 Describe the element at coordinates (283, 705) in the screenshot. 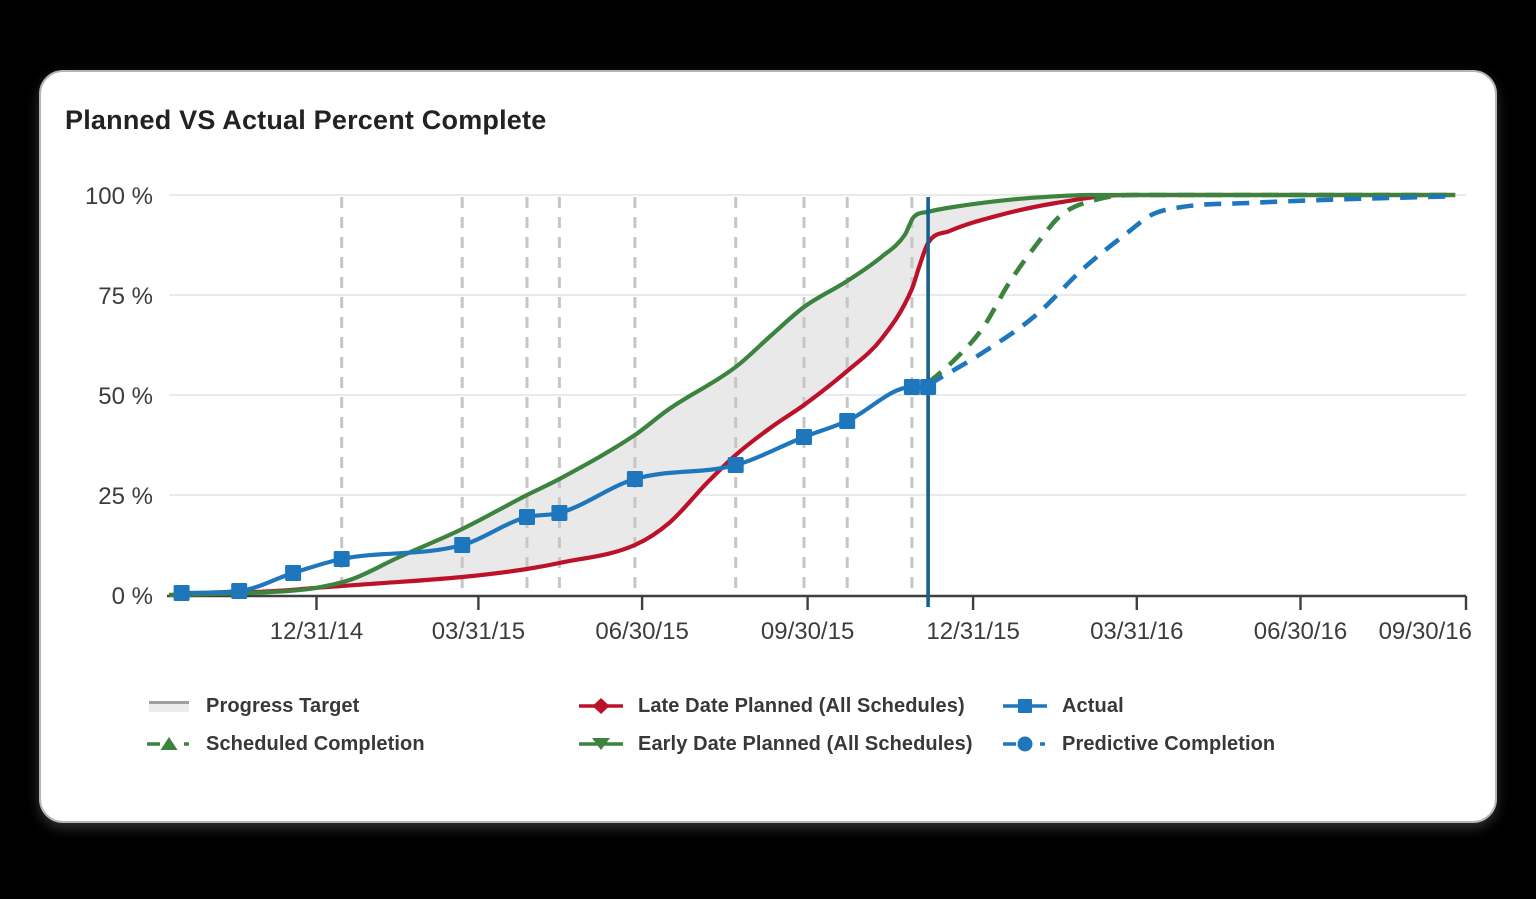

I see `legend-label: Progress Target` at that location.